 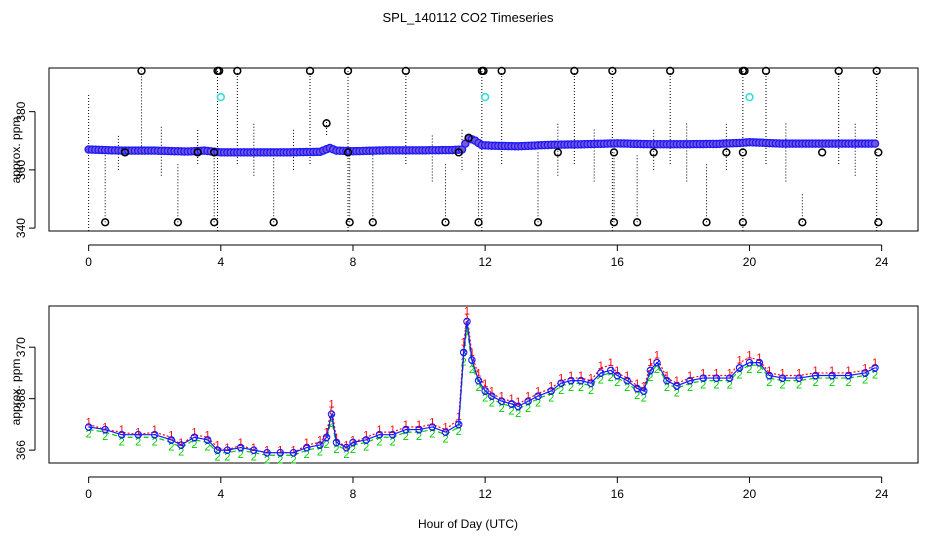 I want to click on top-y-tick-label: 360, so click(x=21, y=170).